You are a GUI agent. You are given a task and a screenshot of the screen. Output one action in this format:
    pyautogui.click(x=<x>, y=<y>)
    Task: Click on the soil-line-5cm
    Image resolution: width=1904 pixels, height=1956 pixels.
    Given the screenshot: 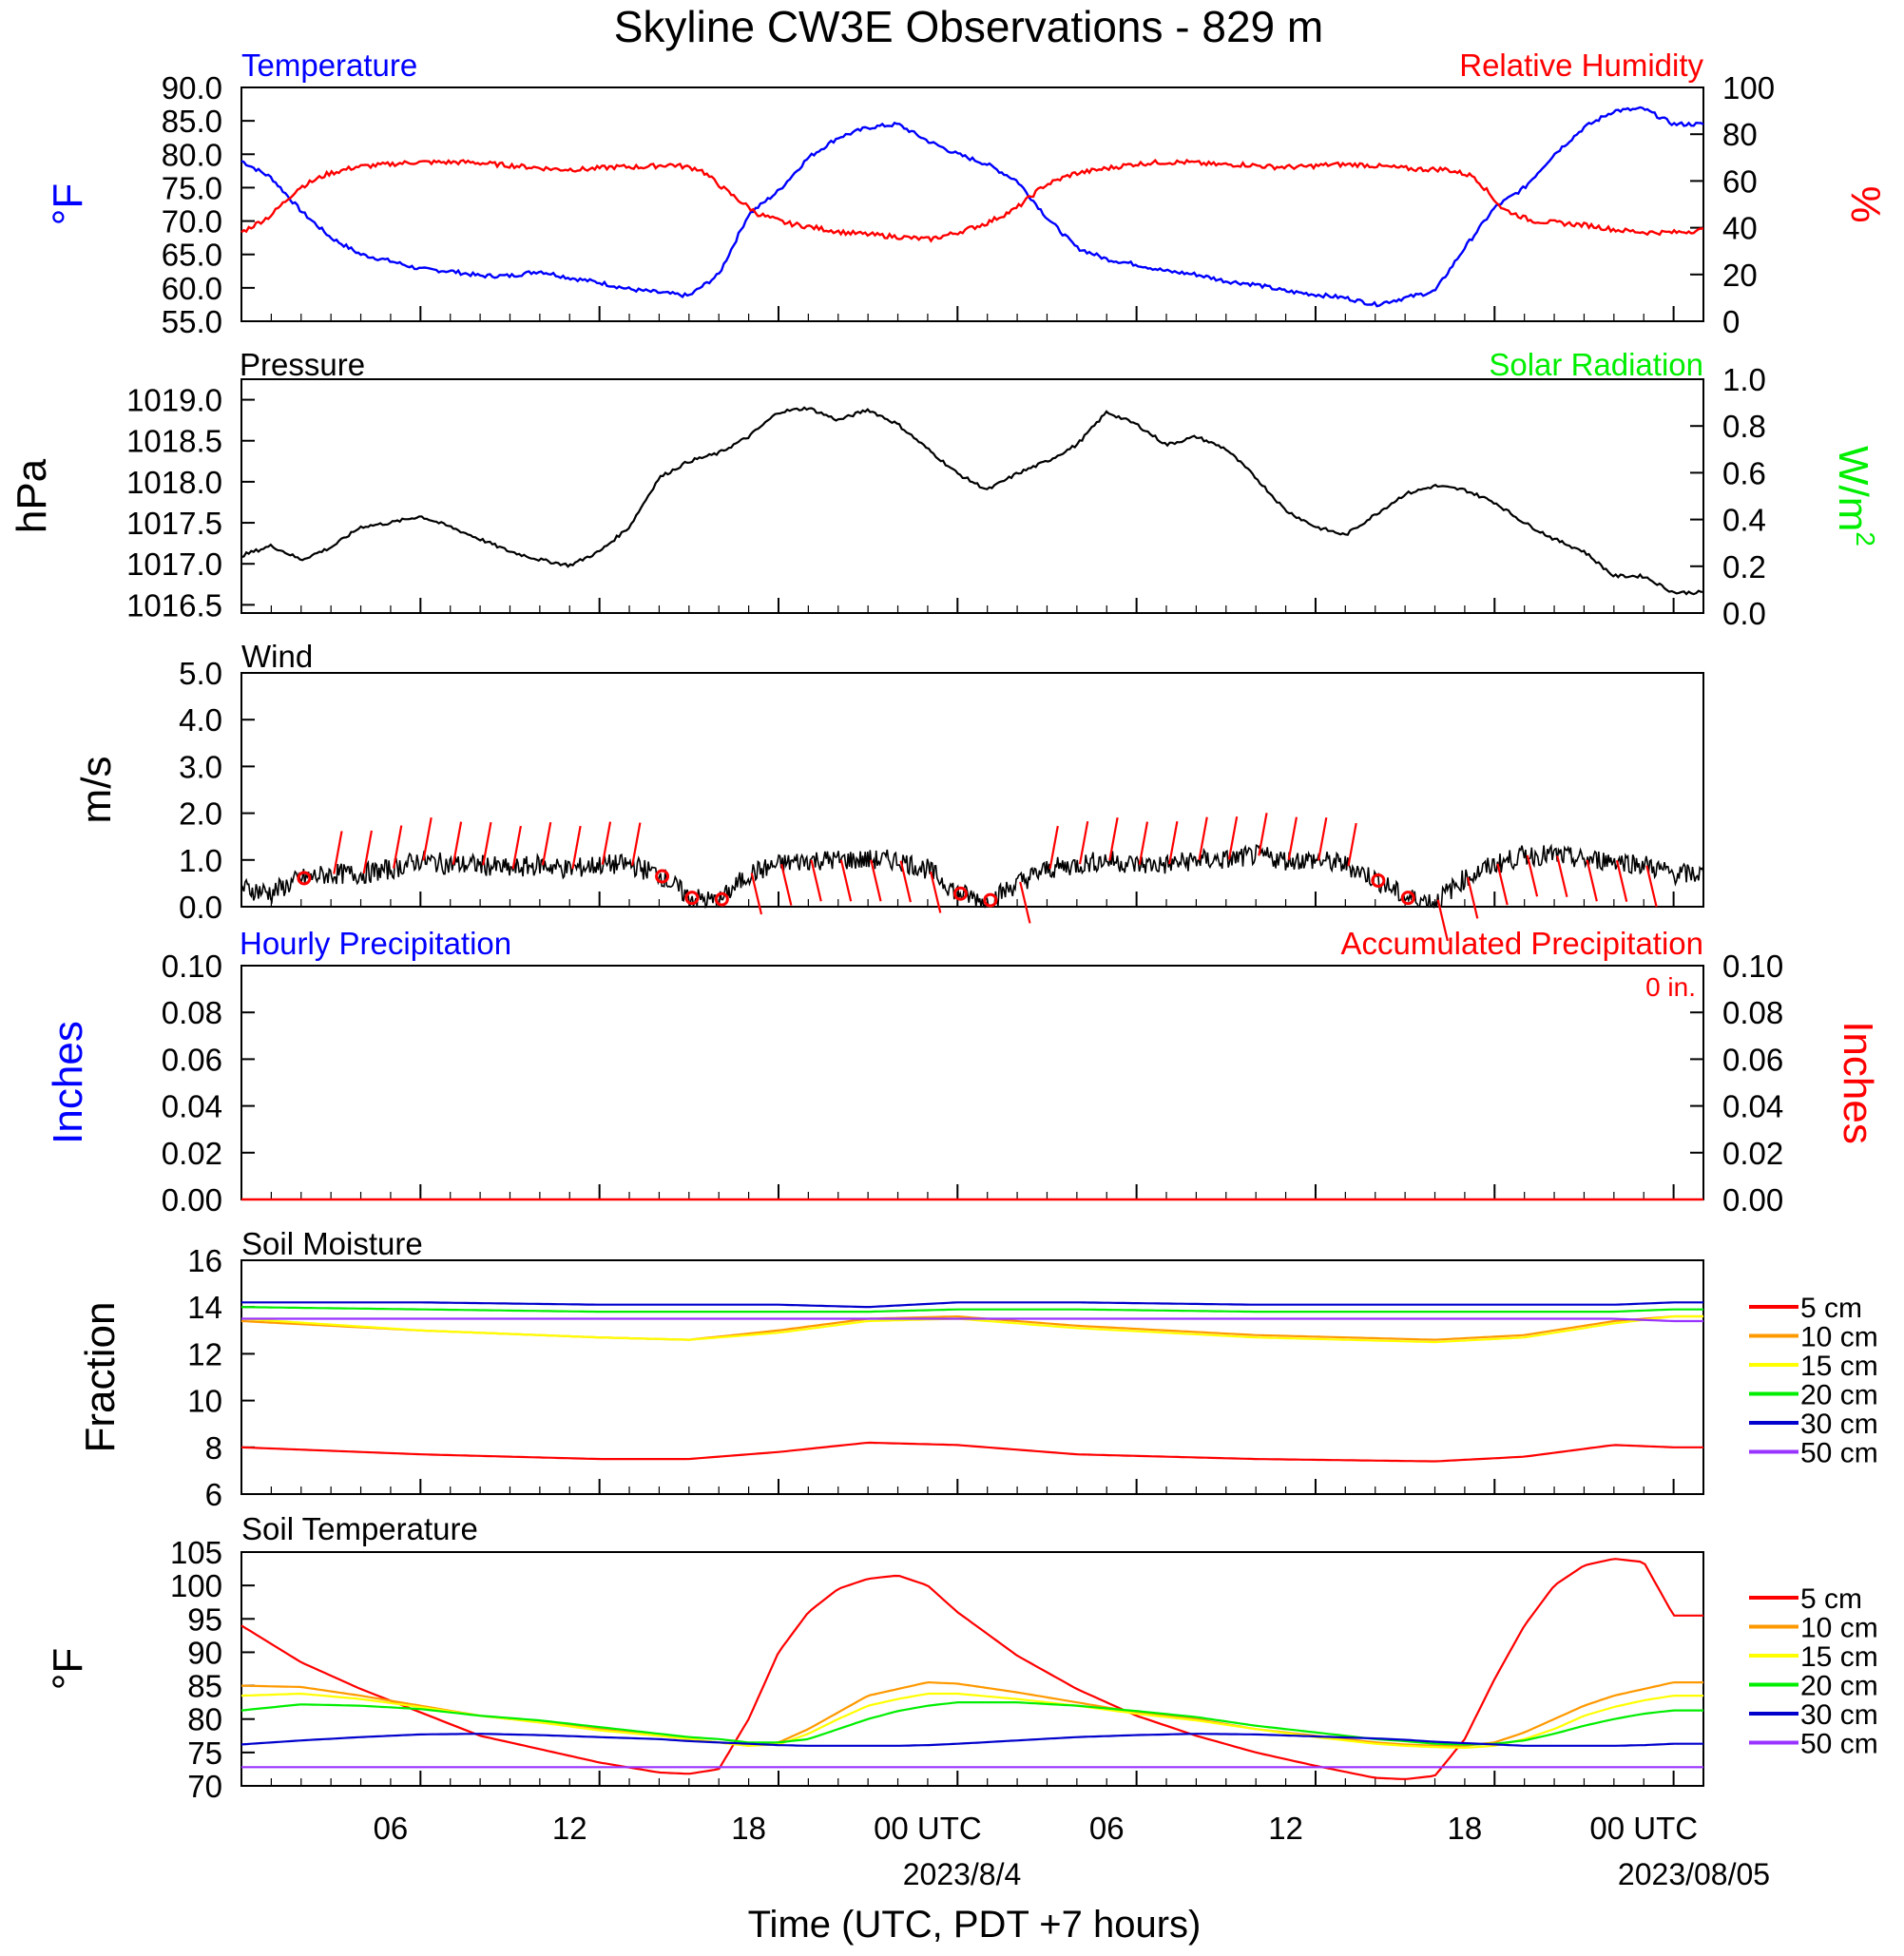 What is the action you would take?
    pyautogui.click(x=971, y=1452)
    